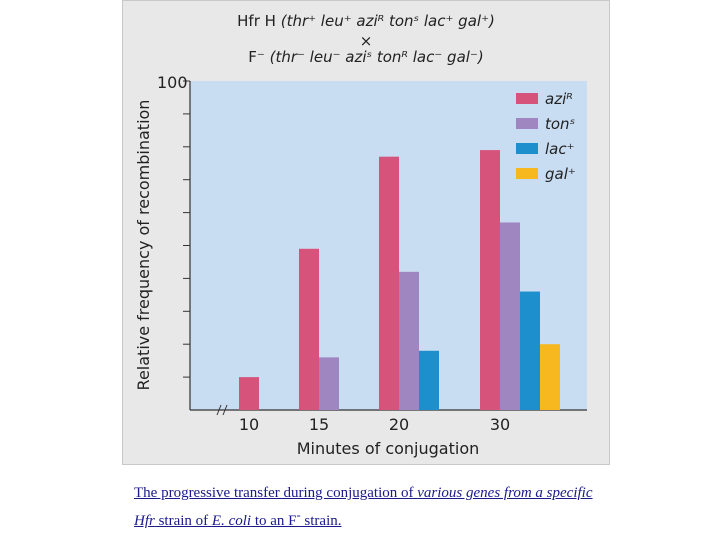  What do you see at coordinates (559, 99) in the screenshot?
I see `legend-label-azi: aziᴿ` at bounding box center [559, 99].